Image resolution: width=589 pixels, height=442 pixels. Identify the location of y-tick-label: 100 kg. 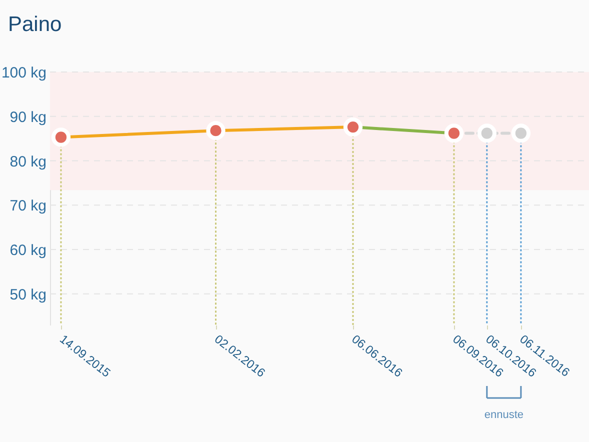
(23, 73).